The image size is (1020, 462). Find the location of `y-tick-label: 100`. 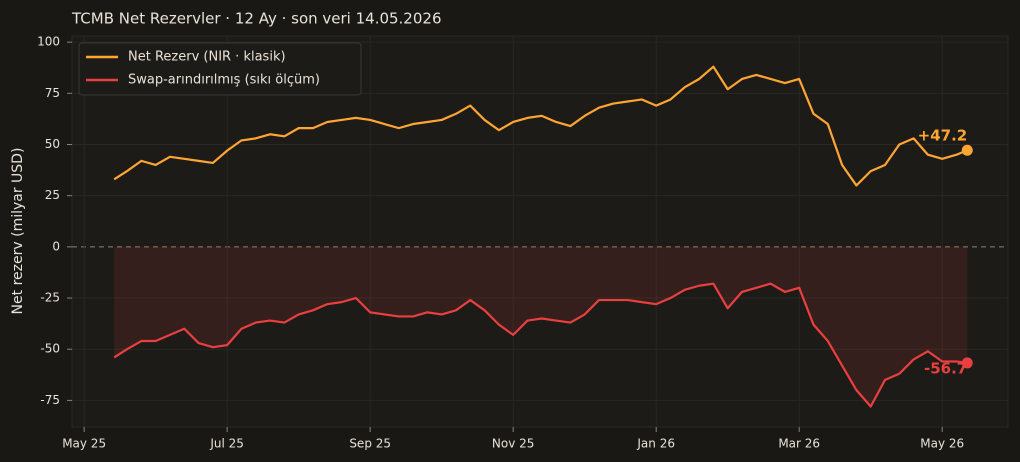

y-tick-label: 100 is located at coordinates (48, 42).